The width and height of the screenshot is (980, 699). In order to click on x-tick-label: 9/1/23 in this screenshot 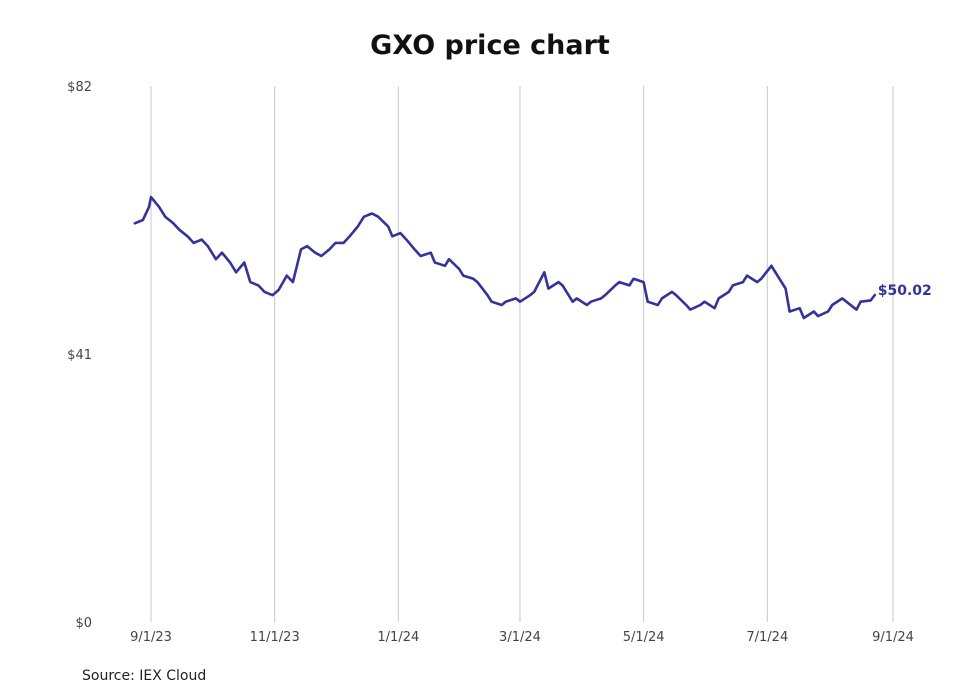, I will do `click(151, 637)`.